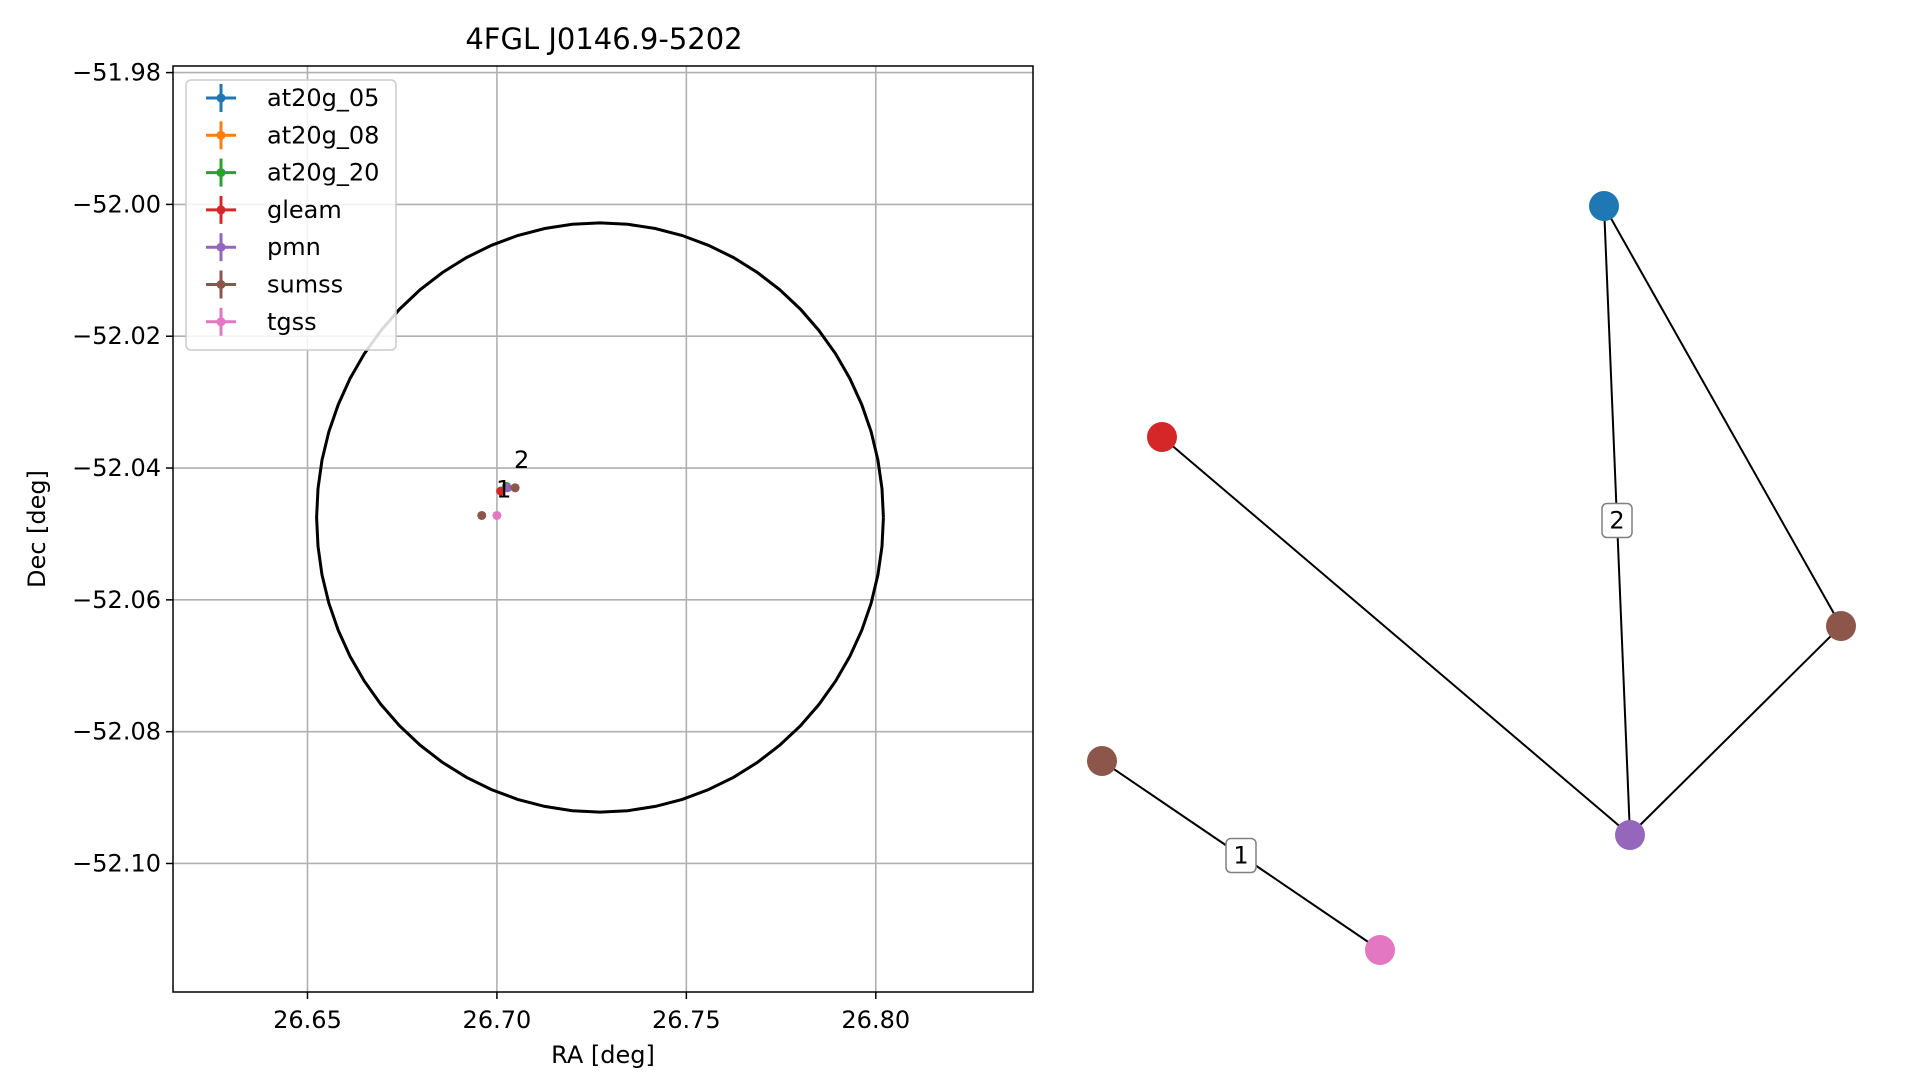 The image size is (1919, 1080). Describe the element at coordinates (261, 321) in the screenshot. I see `legend-entry-tgss: tgss` at that location.